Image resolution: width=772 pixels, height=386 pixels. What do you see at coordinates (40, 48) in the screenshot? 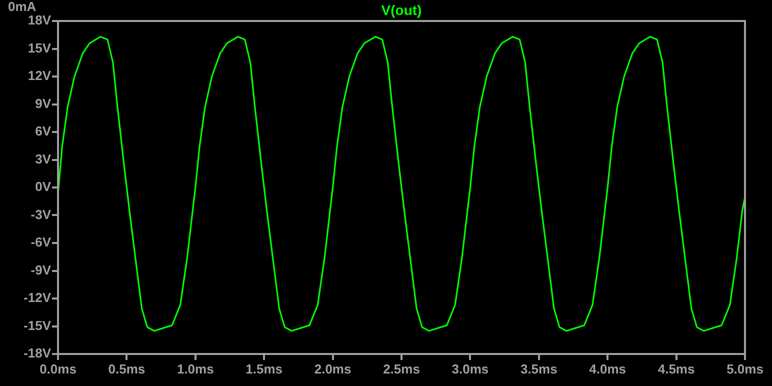
I see `y-tick-label: 15V` at bounding box center [40, 48].